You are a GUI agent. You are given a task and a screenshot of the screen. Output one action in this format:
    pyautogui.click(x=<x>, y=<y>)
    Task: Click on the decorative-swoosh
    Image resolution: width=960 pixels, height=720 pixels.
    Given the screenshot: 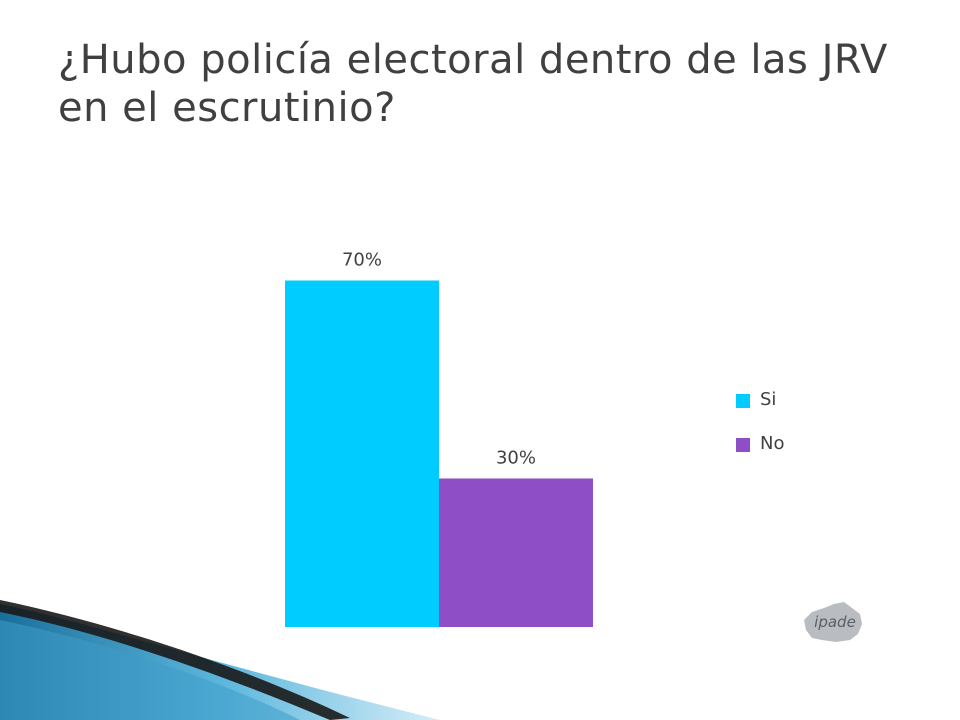 What is the action you would take?
    pyautogui.click(x=220, y=660)
    